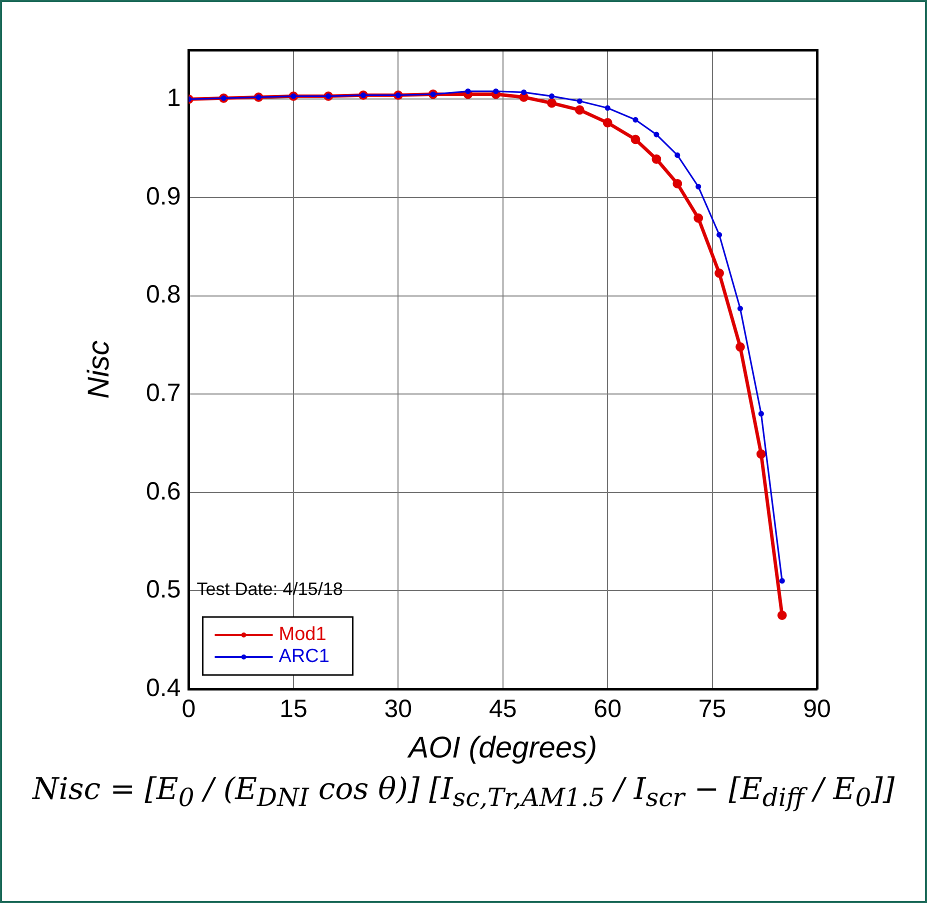 This screenshot has width=927, height=903. I want to click on y-tick-label: 0.6, so click(163, 491).